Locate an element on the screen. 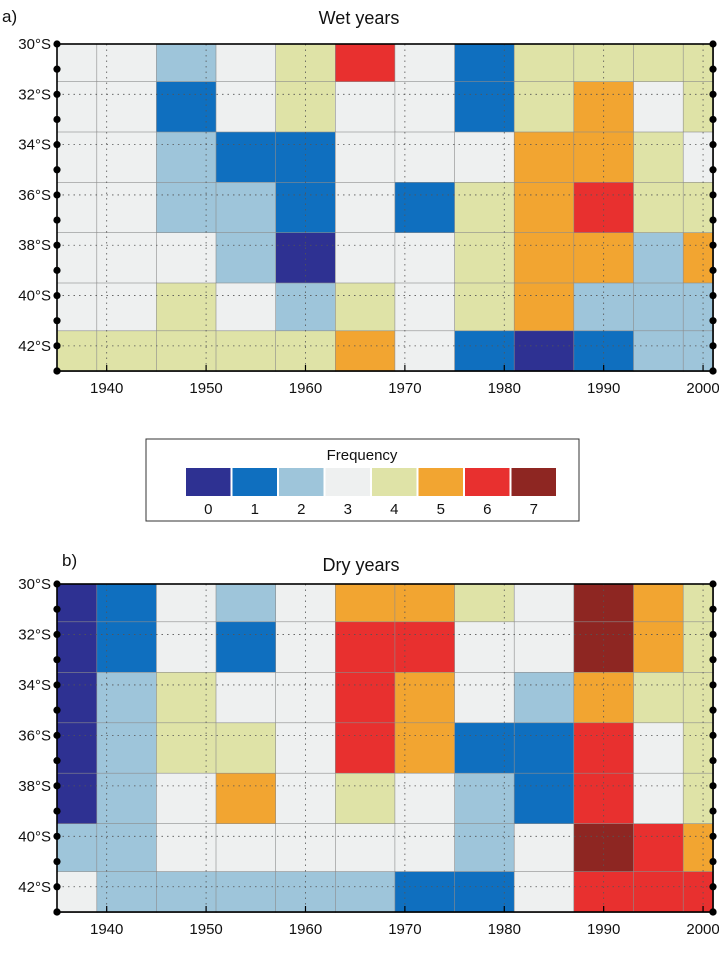  frequency-legend: Frequency 0 1 2 3 4 5 6 7 is located at coordinates (362, 480).